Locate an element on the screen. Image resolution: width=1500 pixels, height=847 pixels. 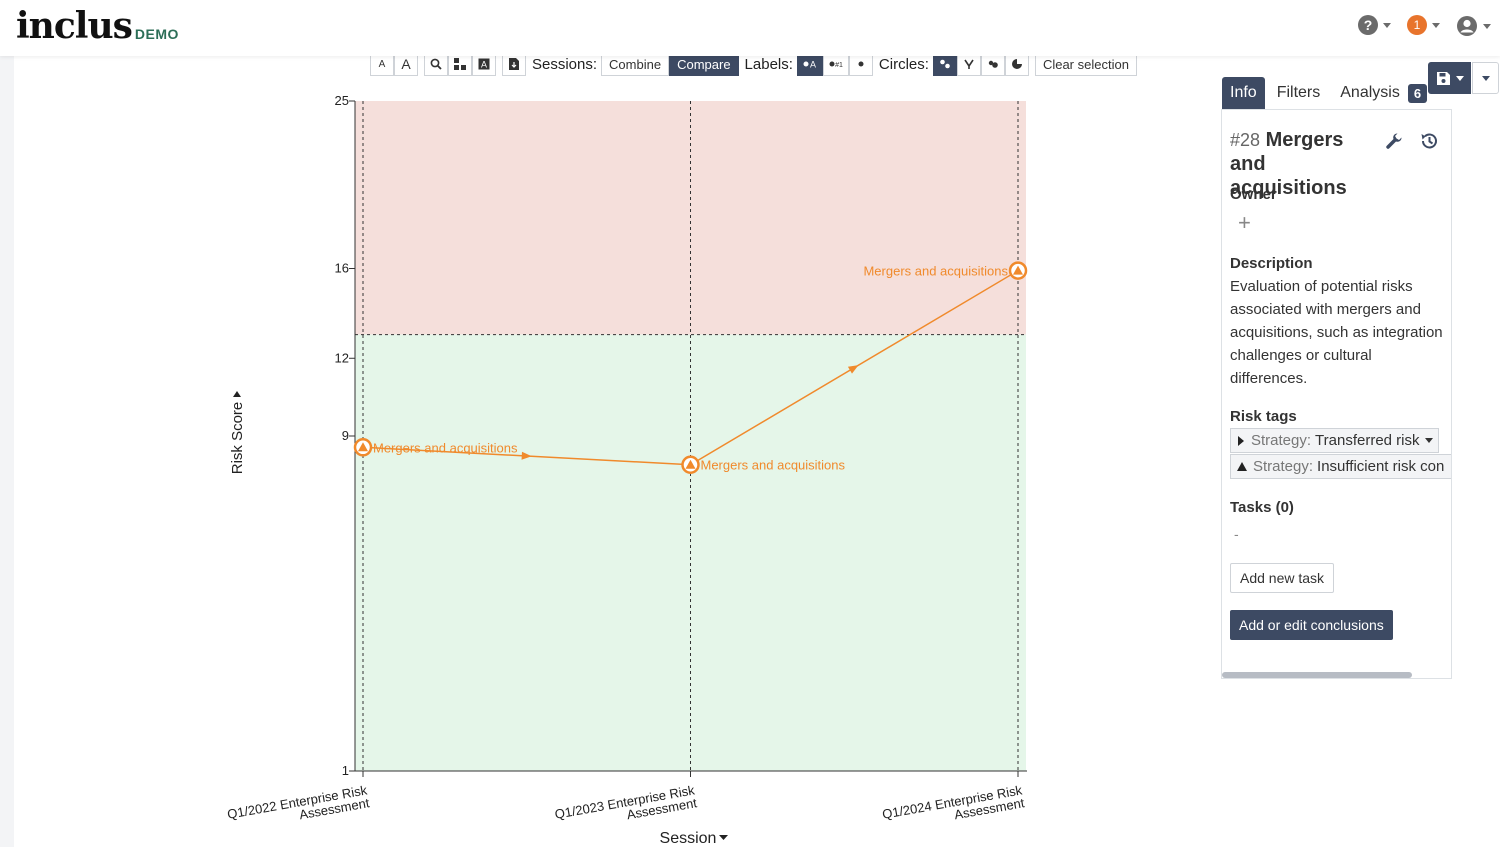
risk-tag: Strategy: Insufficient risk con is located at coordinates (1340, 466).